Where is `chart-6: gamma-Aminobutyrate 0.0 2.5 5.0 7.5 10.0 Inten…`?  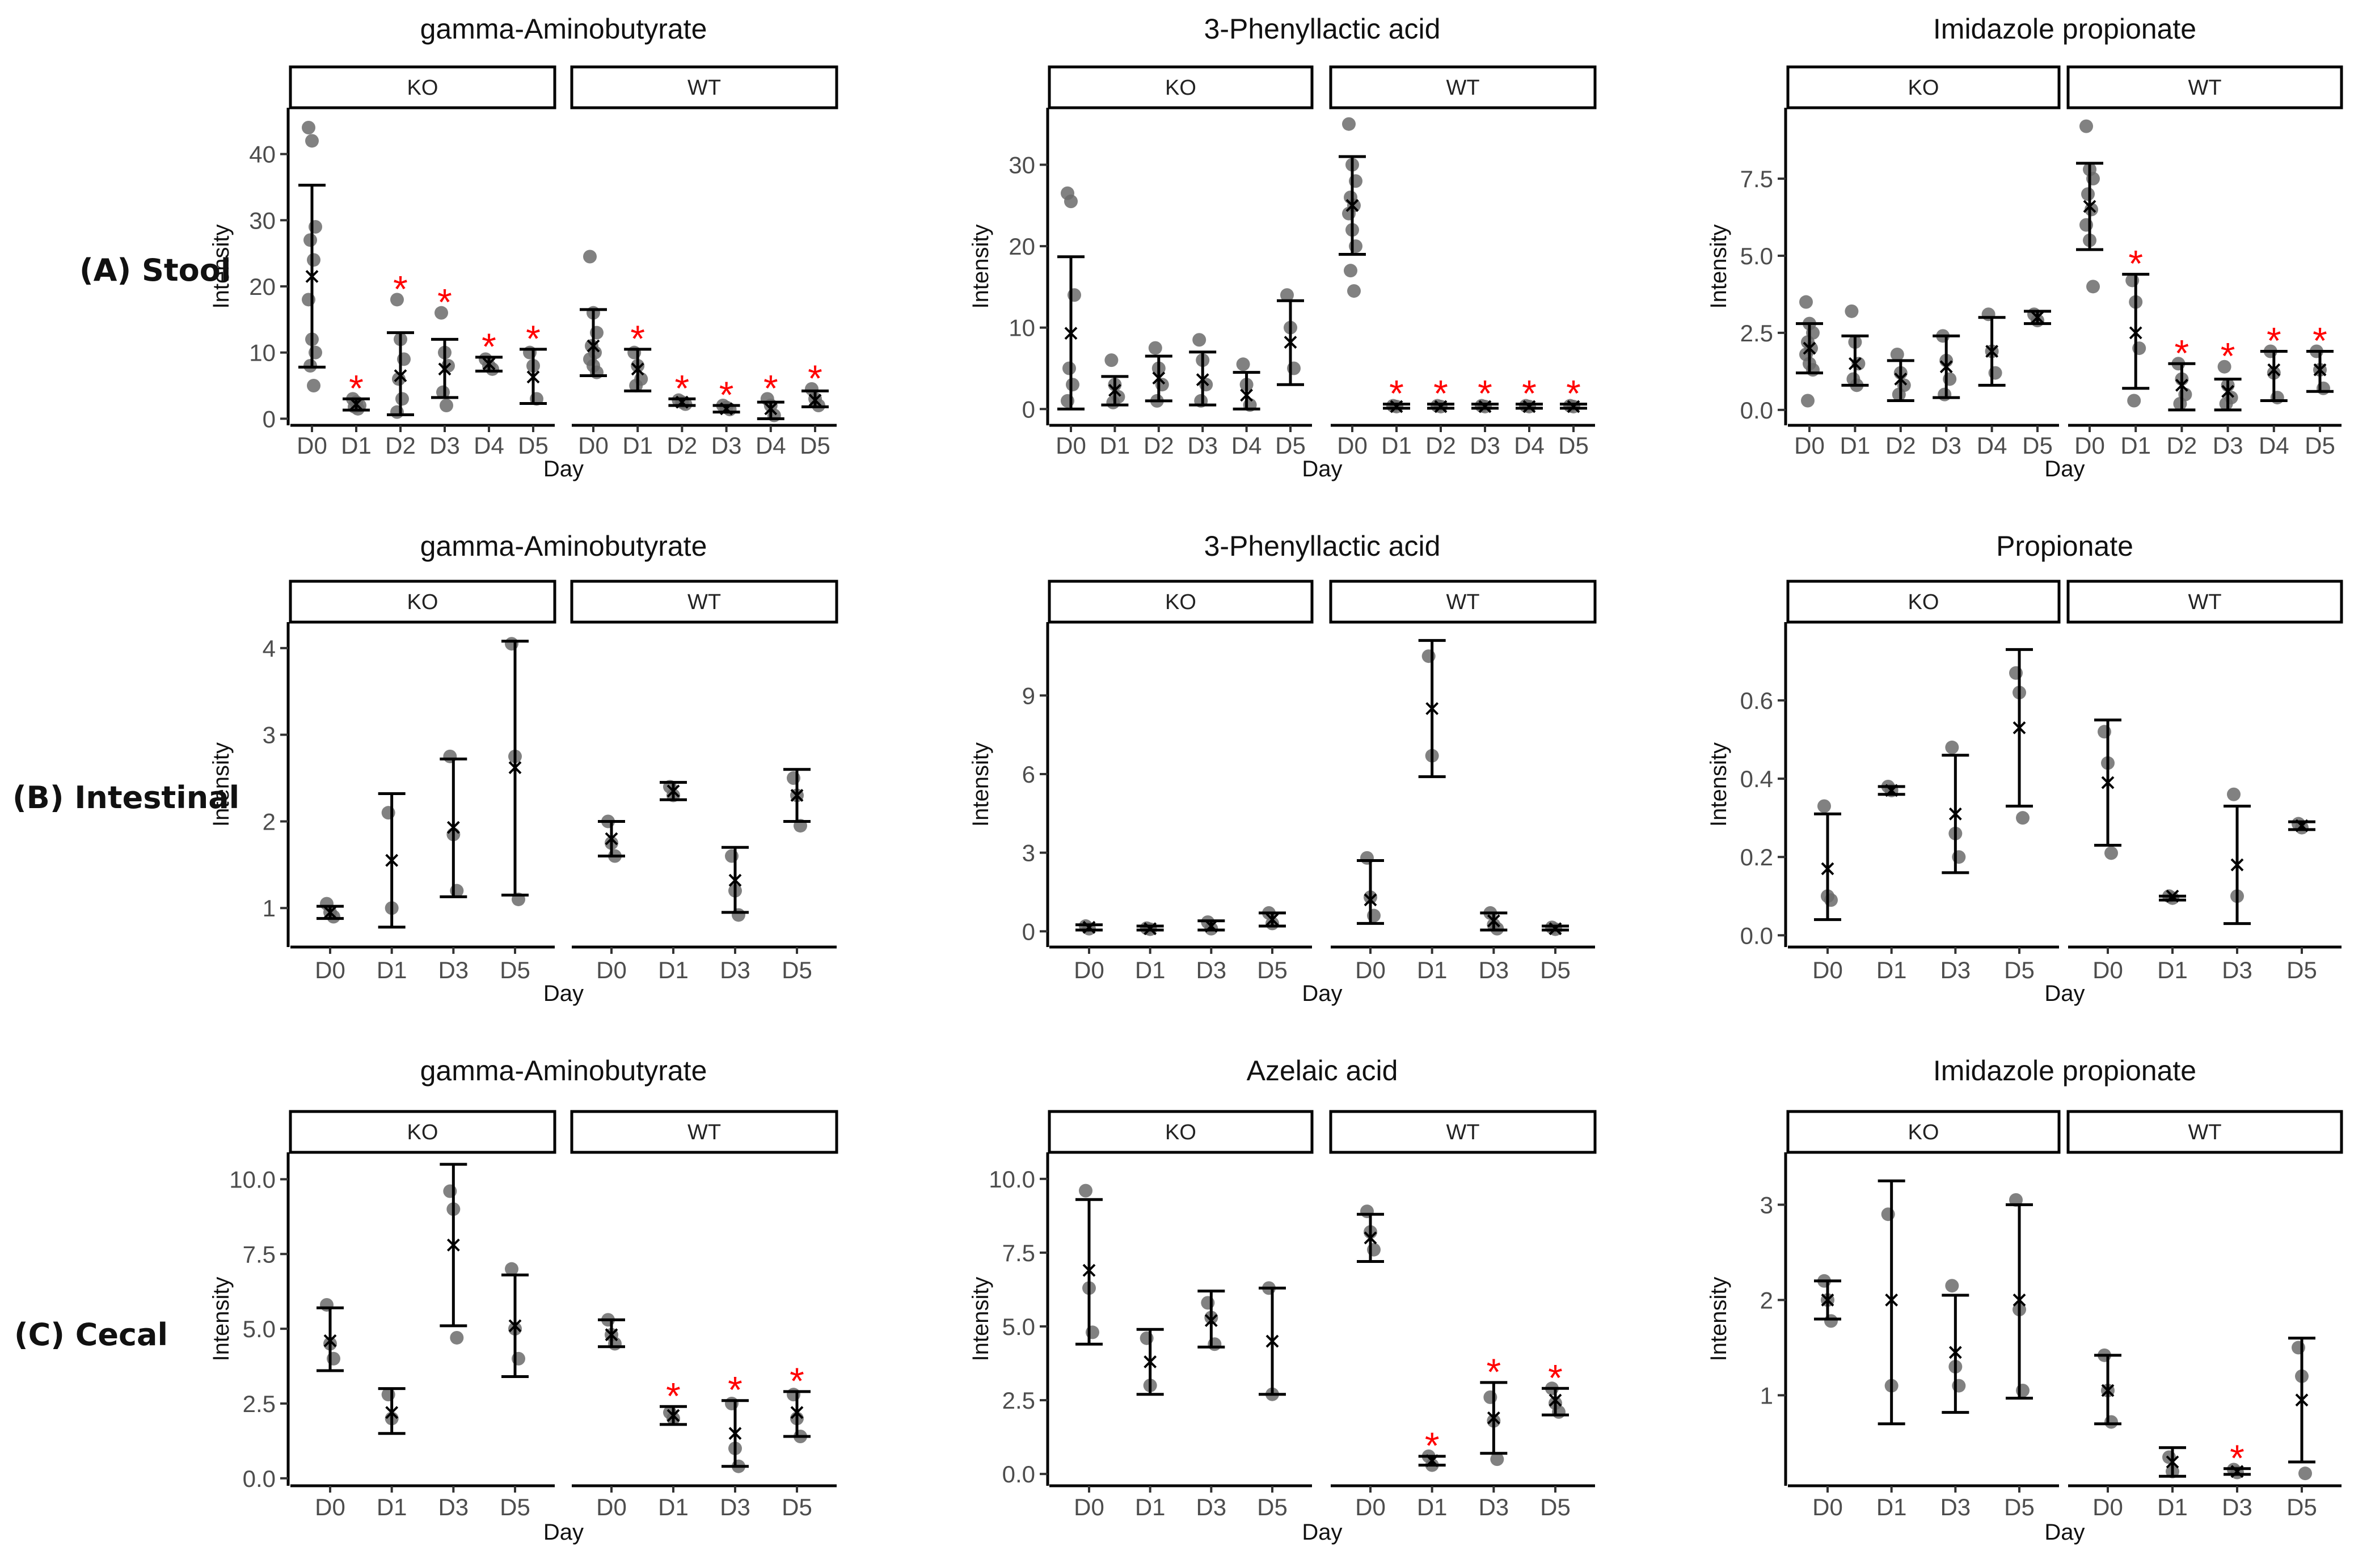 chart-6: gamma-Aminobutyrate 0.0 2.5 5.0 7.5 10.0 Inten… is located at coordinates (523, 1300).